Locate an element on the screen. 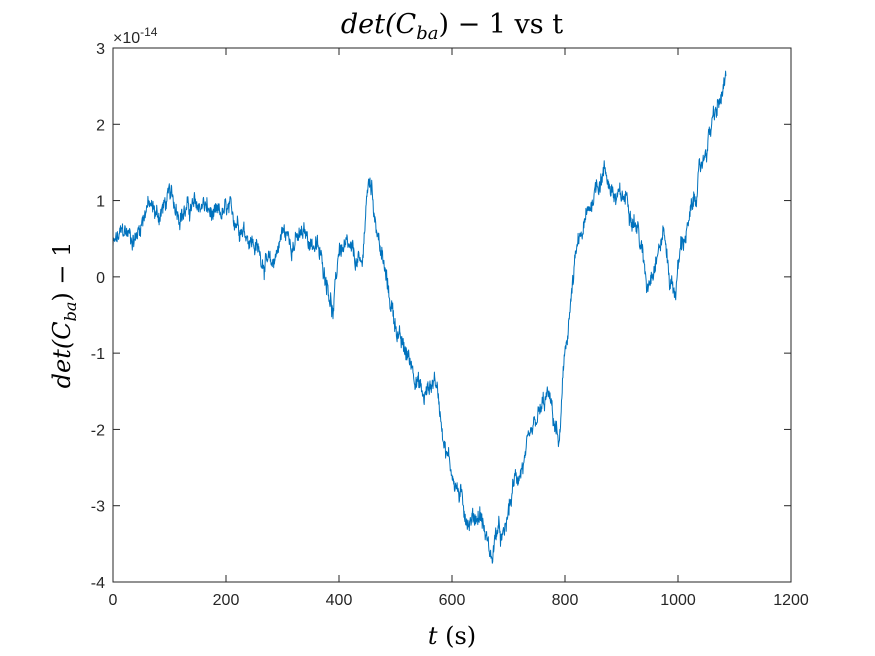  x-tick-label: 400 is located at coordinates (339, 600).